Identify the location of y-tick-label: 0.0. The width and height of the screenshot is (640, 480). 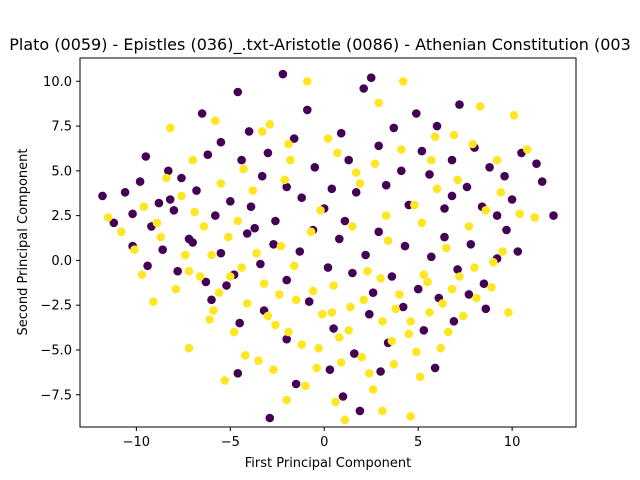
(61, 261).